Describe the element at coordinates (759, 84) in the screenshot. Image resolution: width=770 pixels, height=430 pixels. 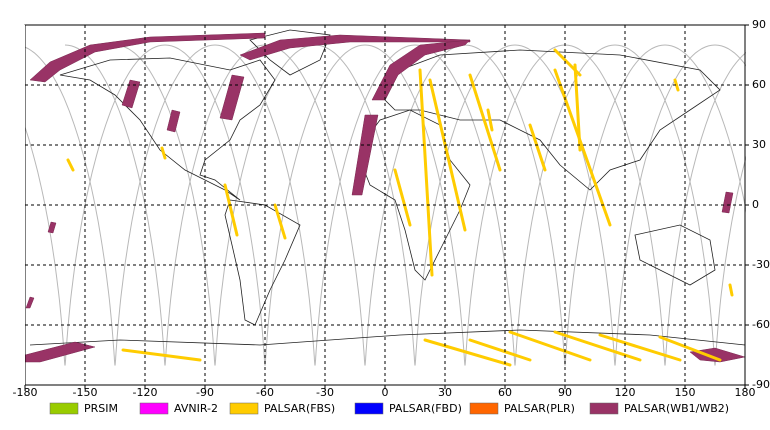
I see `y-tick-label: 60` at that location.